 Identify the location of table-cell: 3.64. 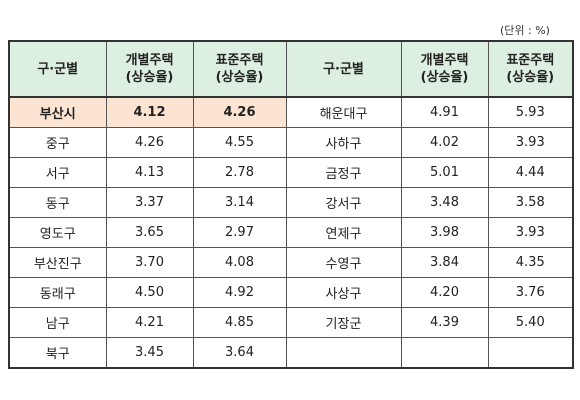
(239, 353).